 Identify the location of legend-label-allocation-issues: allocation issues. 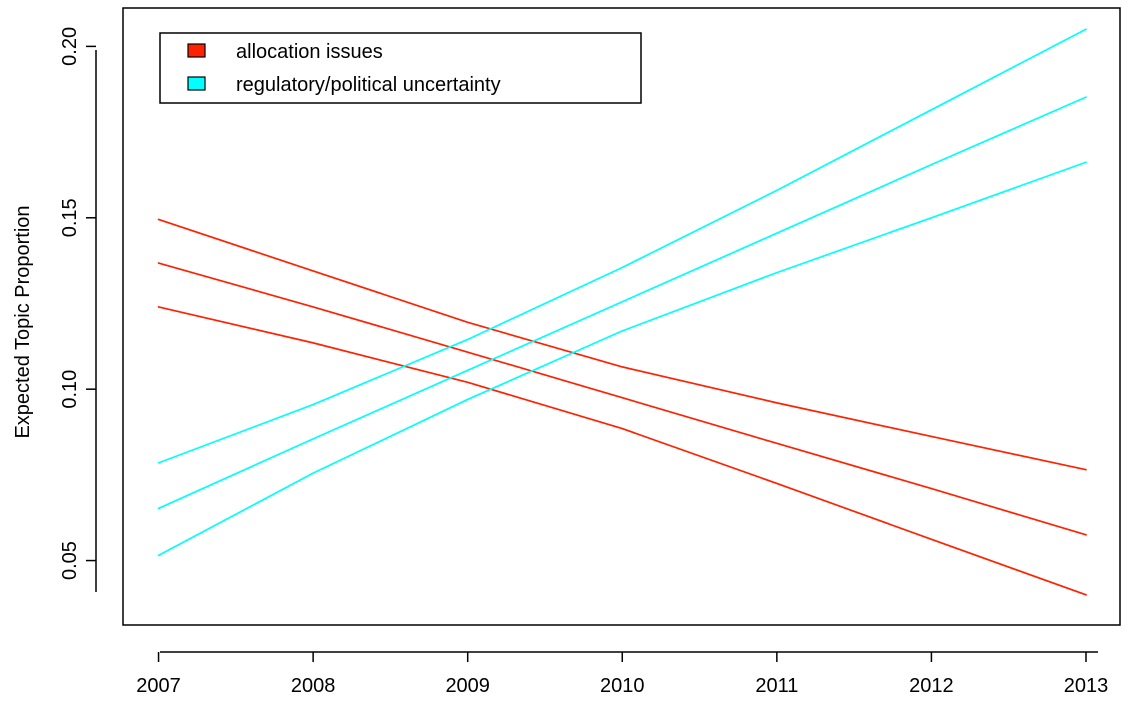
(309, 52).